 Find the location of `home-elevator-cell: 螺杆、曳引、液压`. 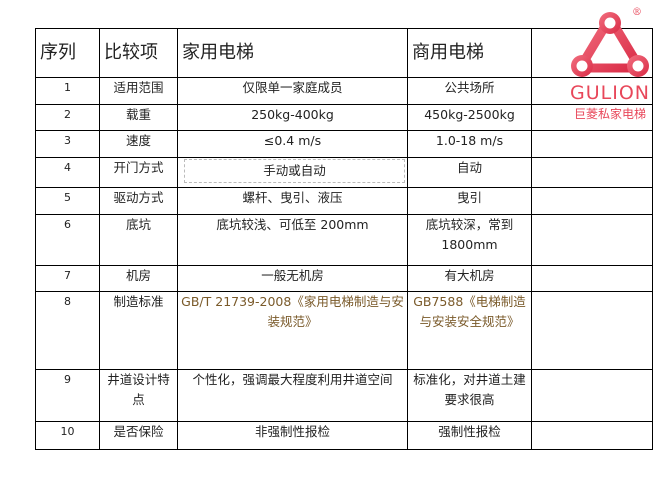

home-elevator-cell: 螺杆、曳引、液压 is located at coordinates (292, 201).